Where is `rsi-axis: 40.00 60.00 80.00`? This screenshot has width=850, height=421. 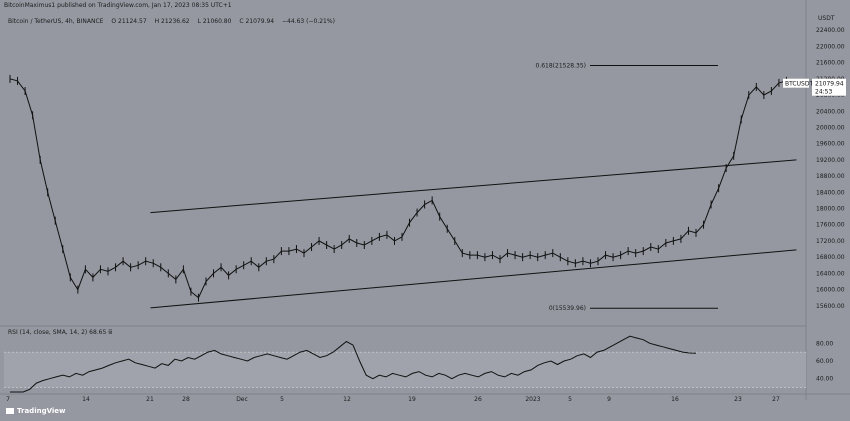
rsi-axis: 40.00 60.00 80.00 is located at coordinates (824, 361).